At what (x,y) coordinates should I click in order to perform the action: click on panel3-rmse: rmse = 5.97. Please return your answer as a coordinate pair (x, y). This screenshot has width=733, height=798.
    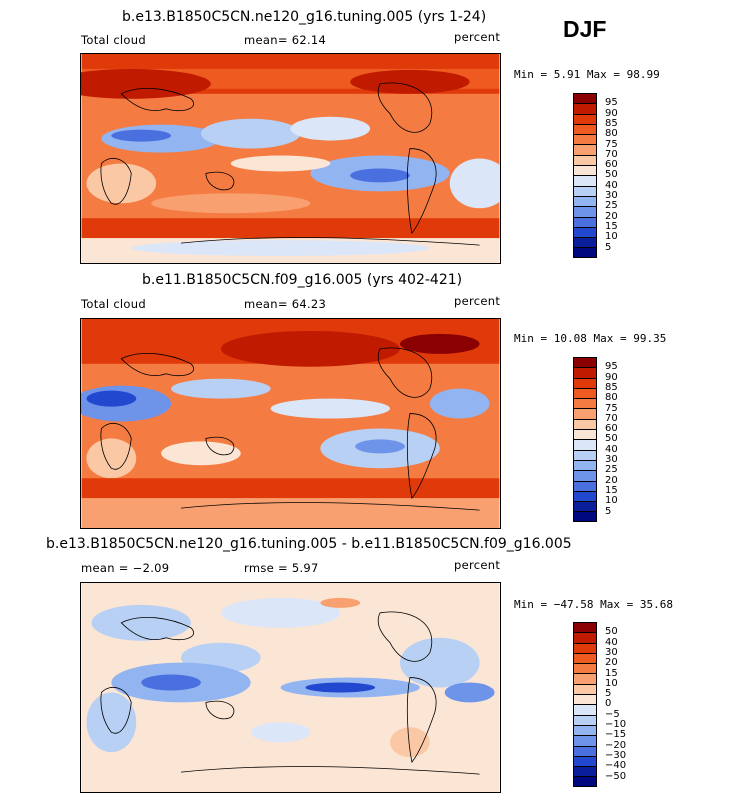
    Looking at the image, I should click on (281, 568).